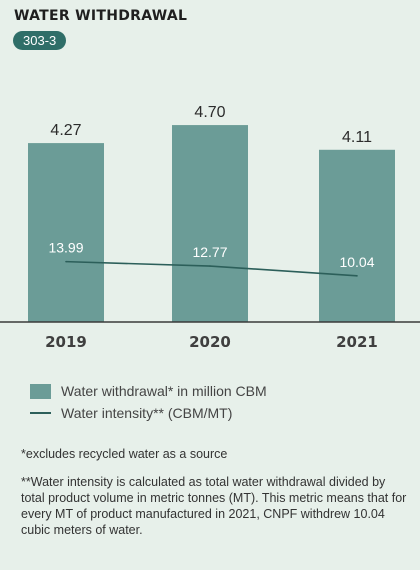  What do you see at coordinates (40, 40) in the screenshot?
I see `gri-code-badge: 303-3` at bounding box center [40, 40].